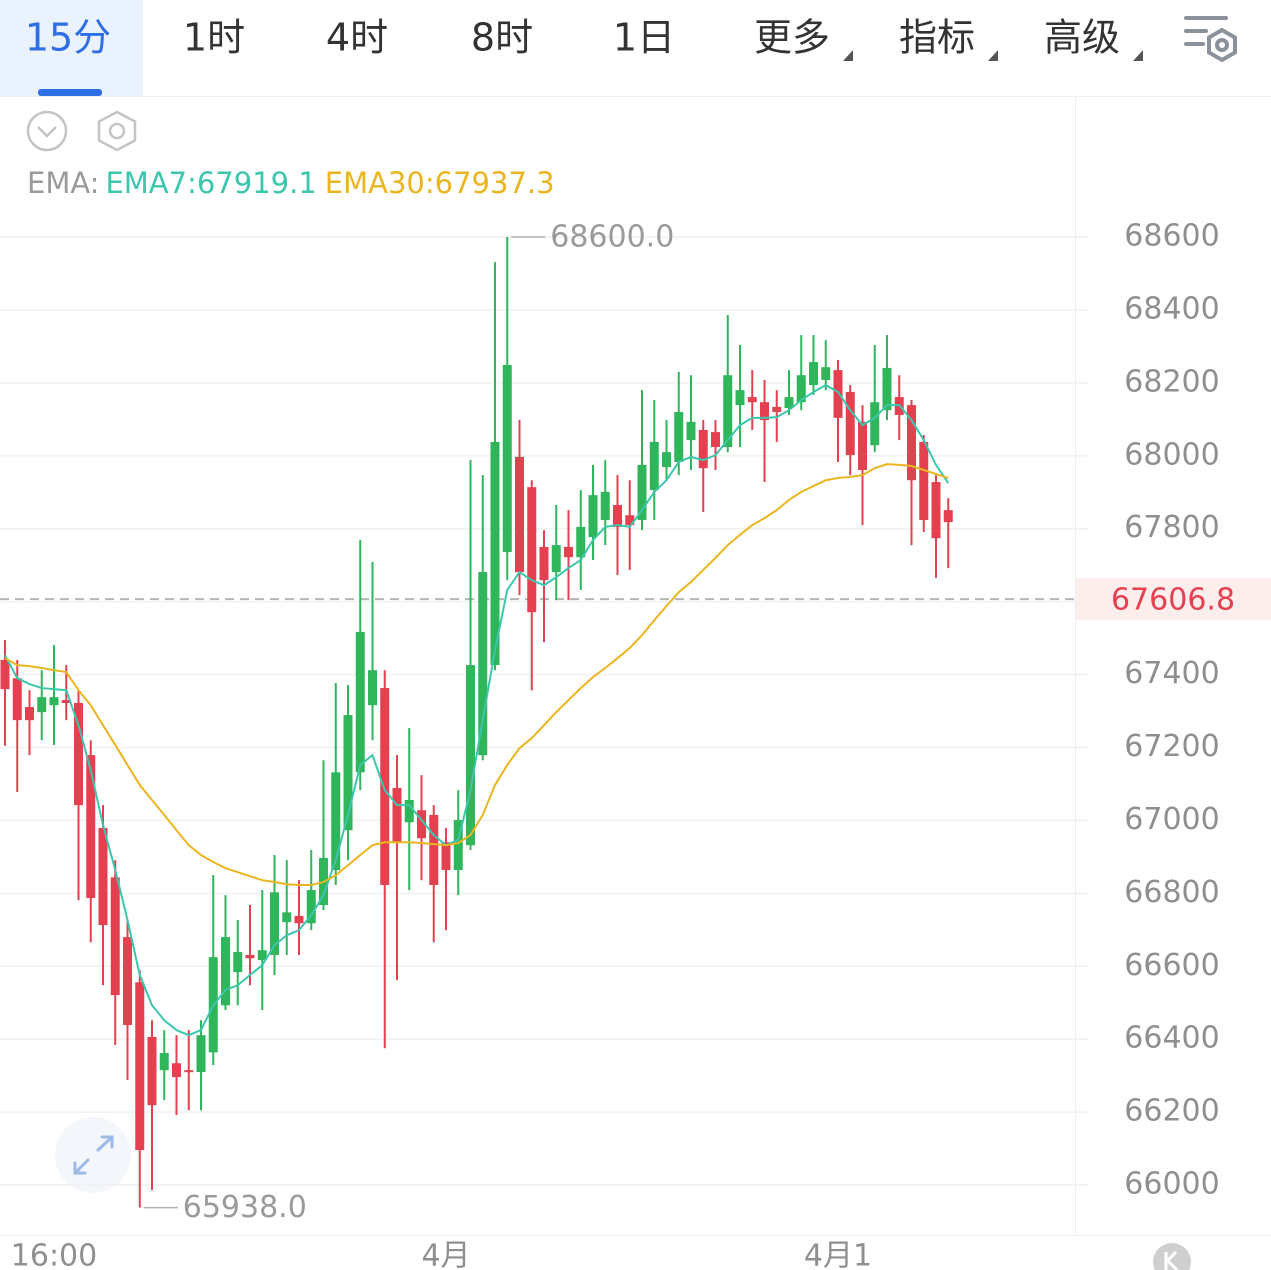 Image resolution: width=1271 pixels, height=1270 pixels. What do you see at coordinates (1172, 1256) in the screenshot?
I see `kline-icon` at bounding box center [1172, 1256].